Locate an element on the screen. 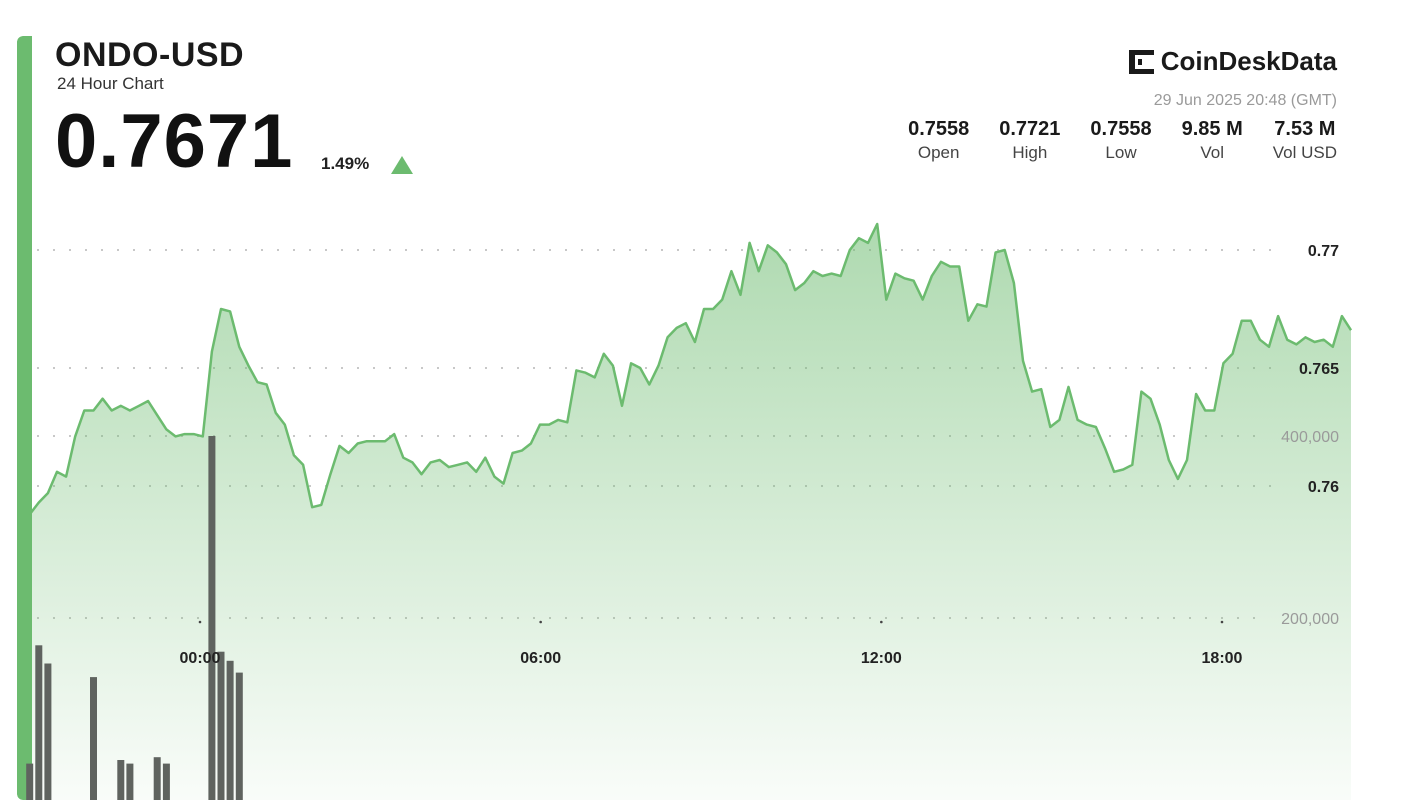 This screenshot has width=1420, height=812. x-tick-label: 12:00 is located at coordinates (881, 658).